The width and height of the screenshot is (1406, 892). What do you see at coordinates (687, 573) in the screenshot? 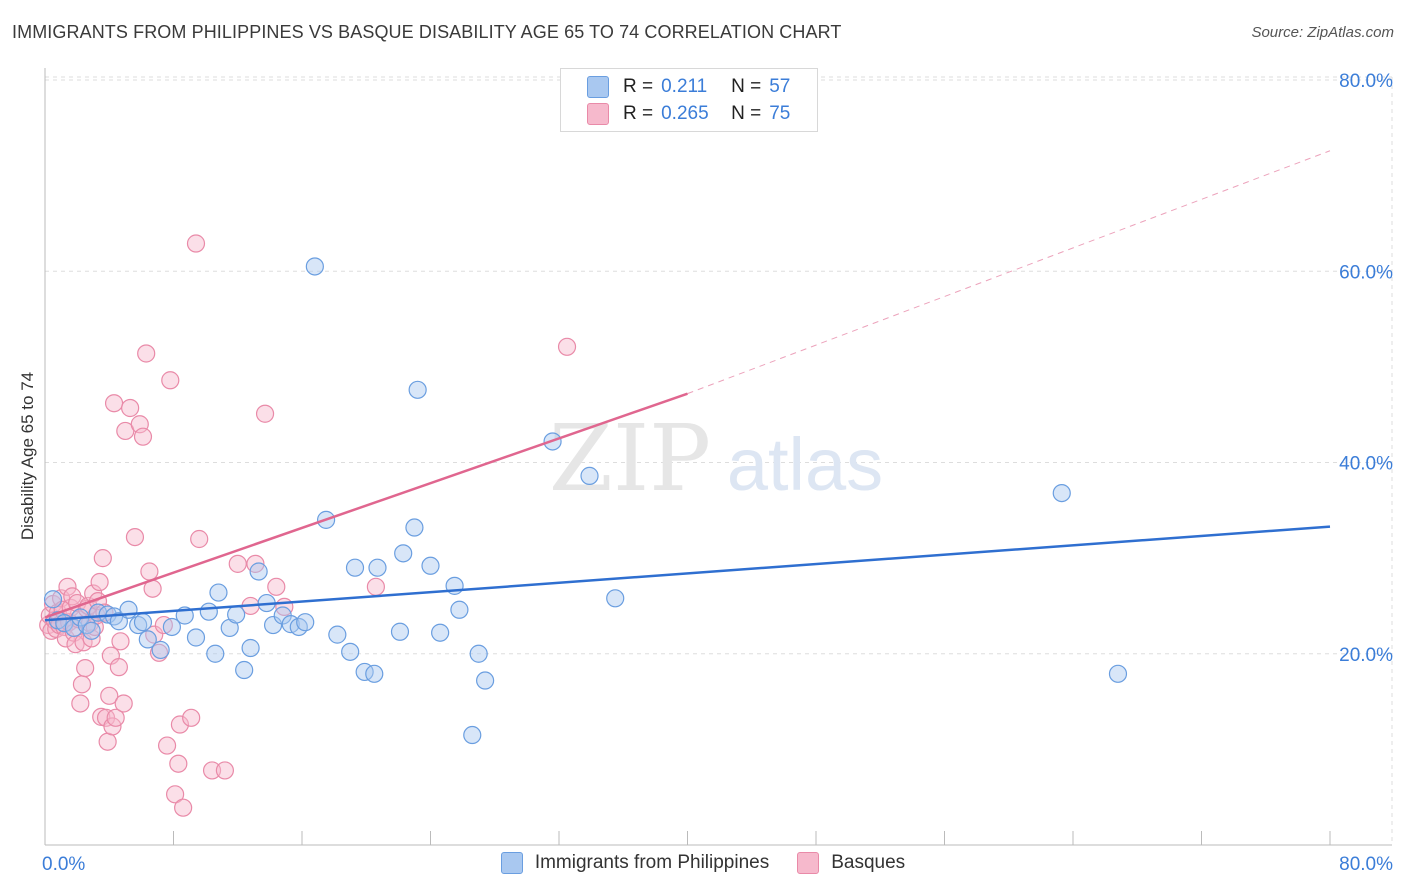
I see `philippines-trend-line` at bounding box center [687, 573].